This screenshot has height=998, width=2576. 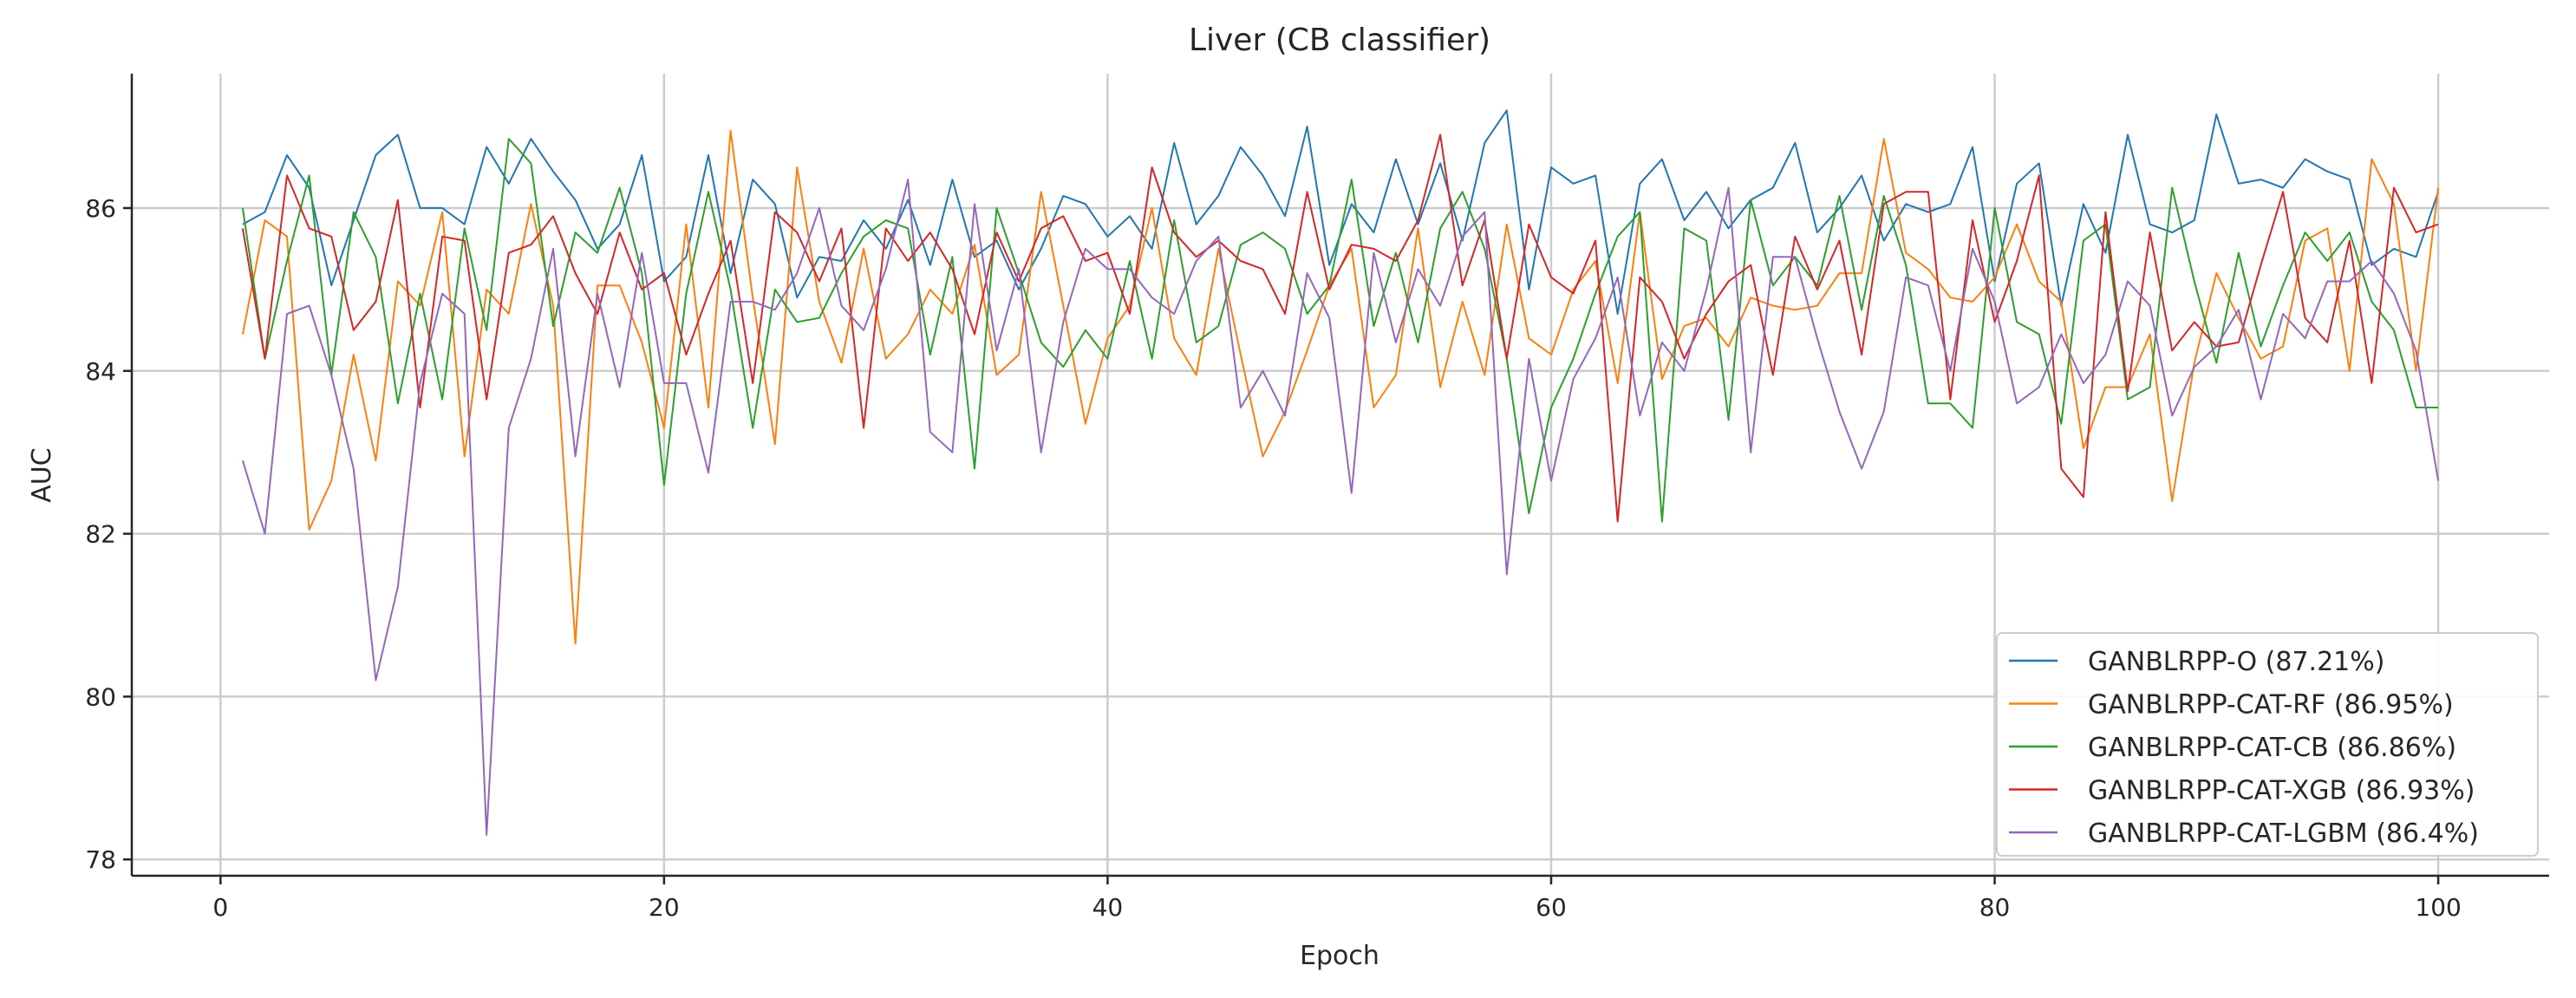 What do you see at coordinates (2272, 748) in the screenshot?
I see `legend-label: GANBLRPP-CAT-CB (86.86%)` at bounding box center [2272, 748].